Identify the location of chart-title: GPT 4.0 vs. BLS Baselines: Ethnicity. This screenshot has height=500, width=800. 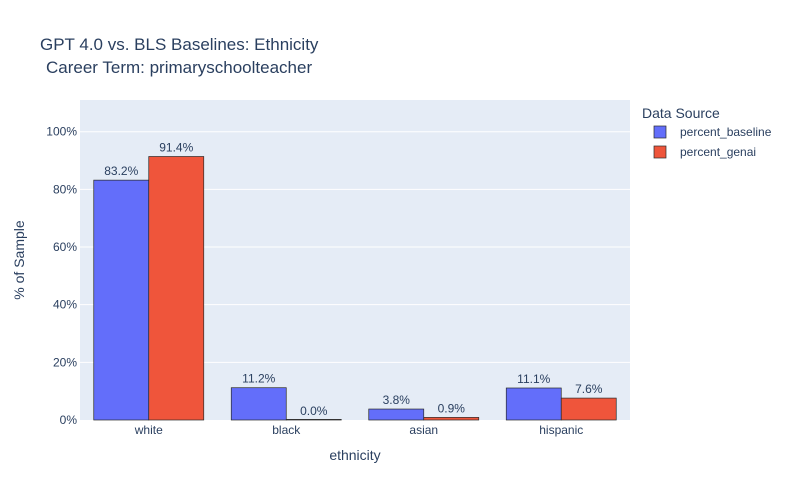
(179, 44).